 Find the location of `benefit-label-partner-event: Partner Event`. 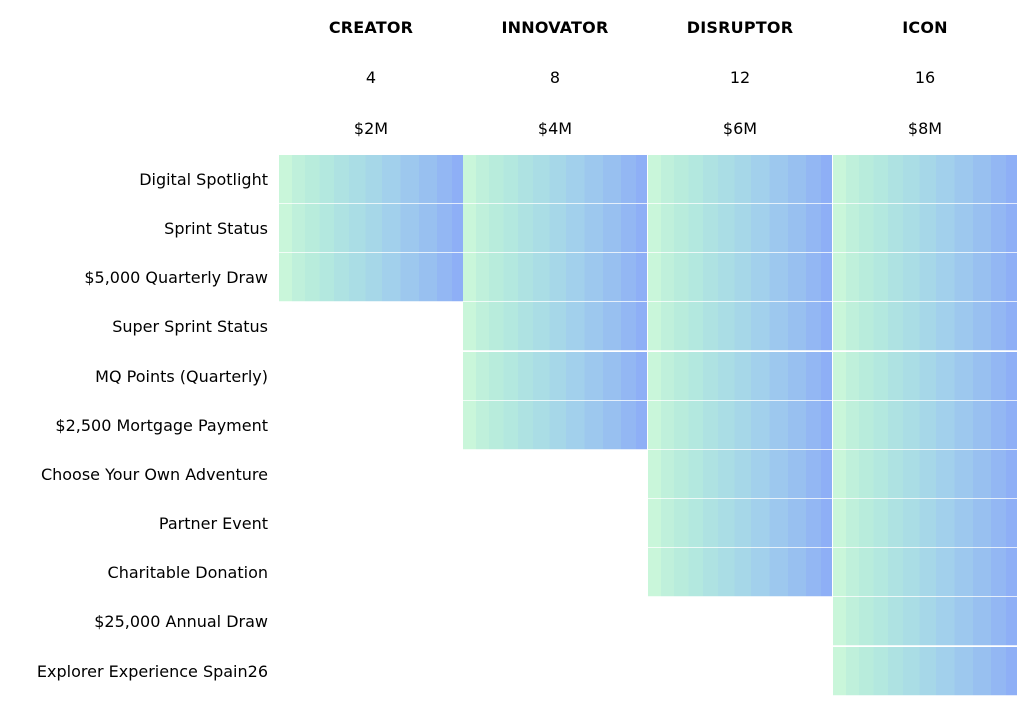

benefit-label-partner-event: Partner Event is located at coordinates (213, 523).